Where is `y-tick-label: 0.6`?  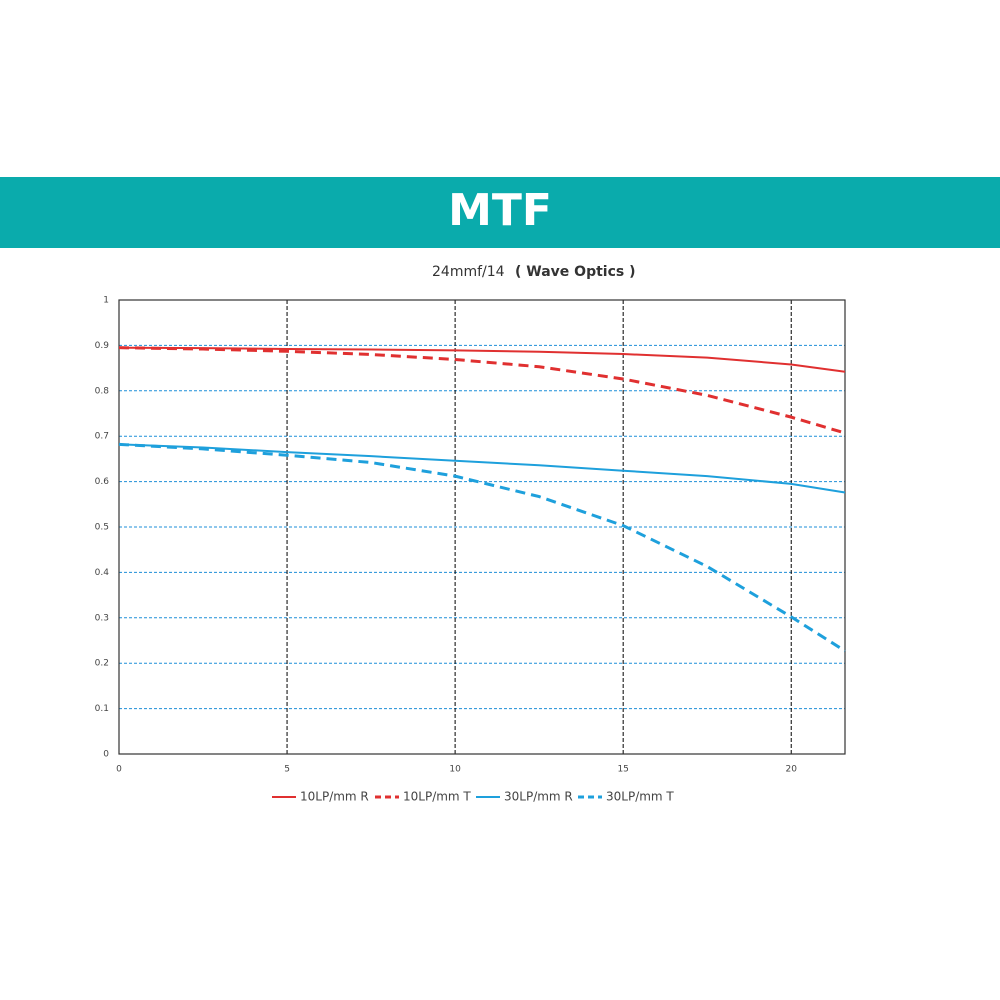 y-tick-label: 0.6 is located at coordinates (102, 482).